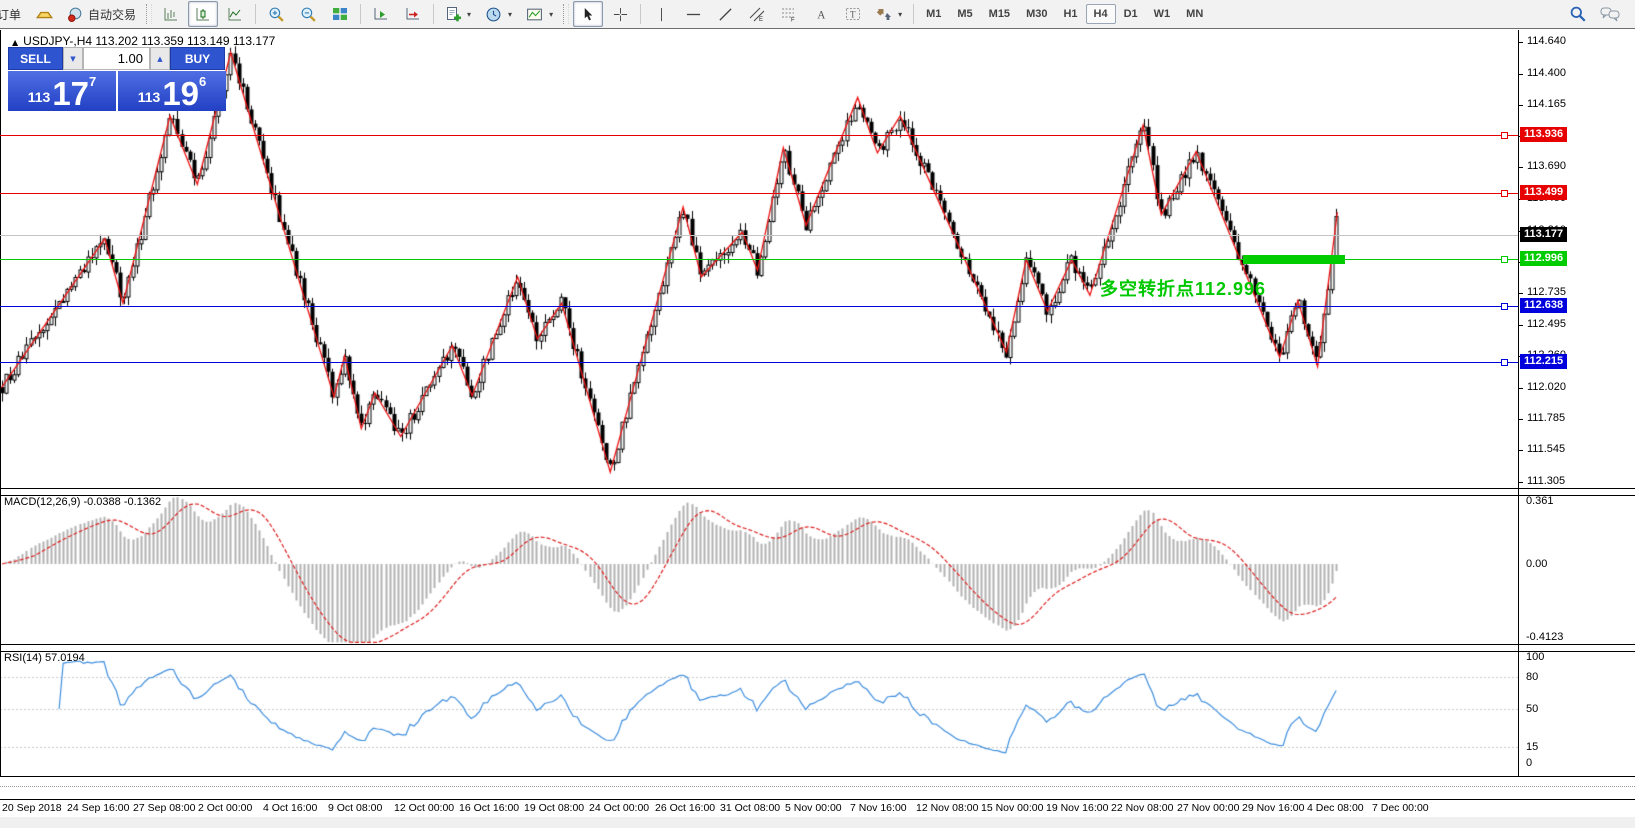 The width and height of the screenshot is (1635, 828). I want to click on tile-windows-button, so click(340, 14).